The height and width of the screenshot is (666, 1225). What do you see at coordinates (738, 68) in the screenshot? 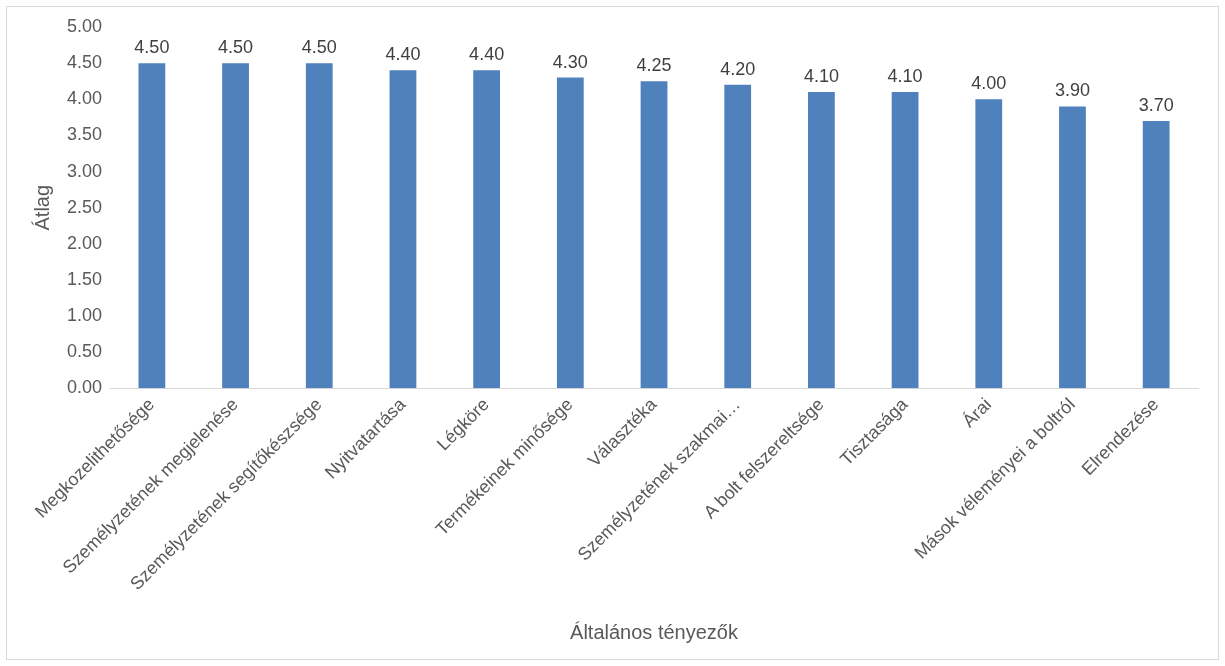
I see `data-label: 4.20` at bounding box center [738, 68].